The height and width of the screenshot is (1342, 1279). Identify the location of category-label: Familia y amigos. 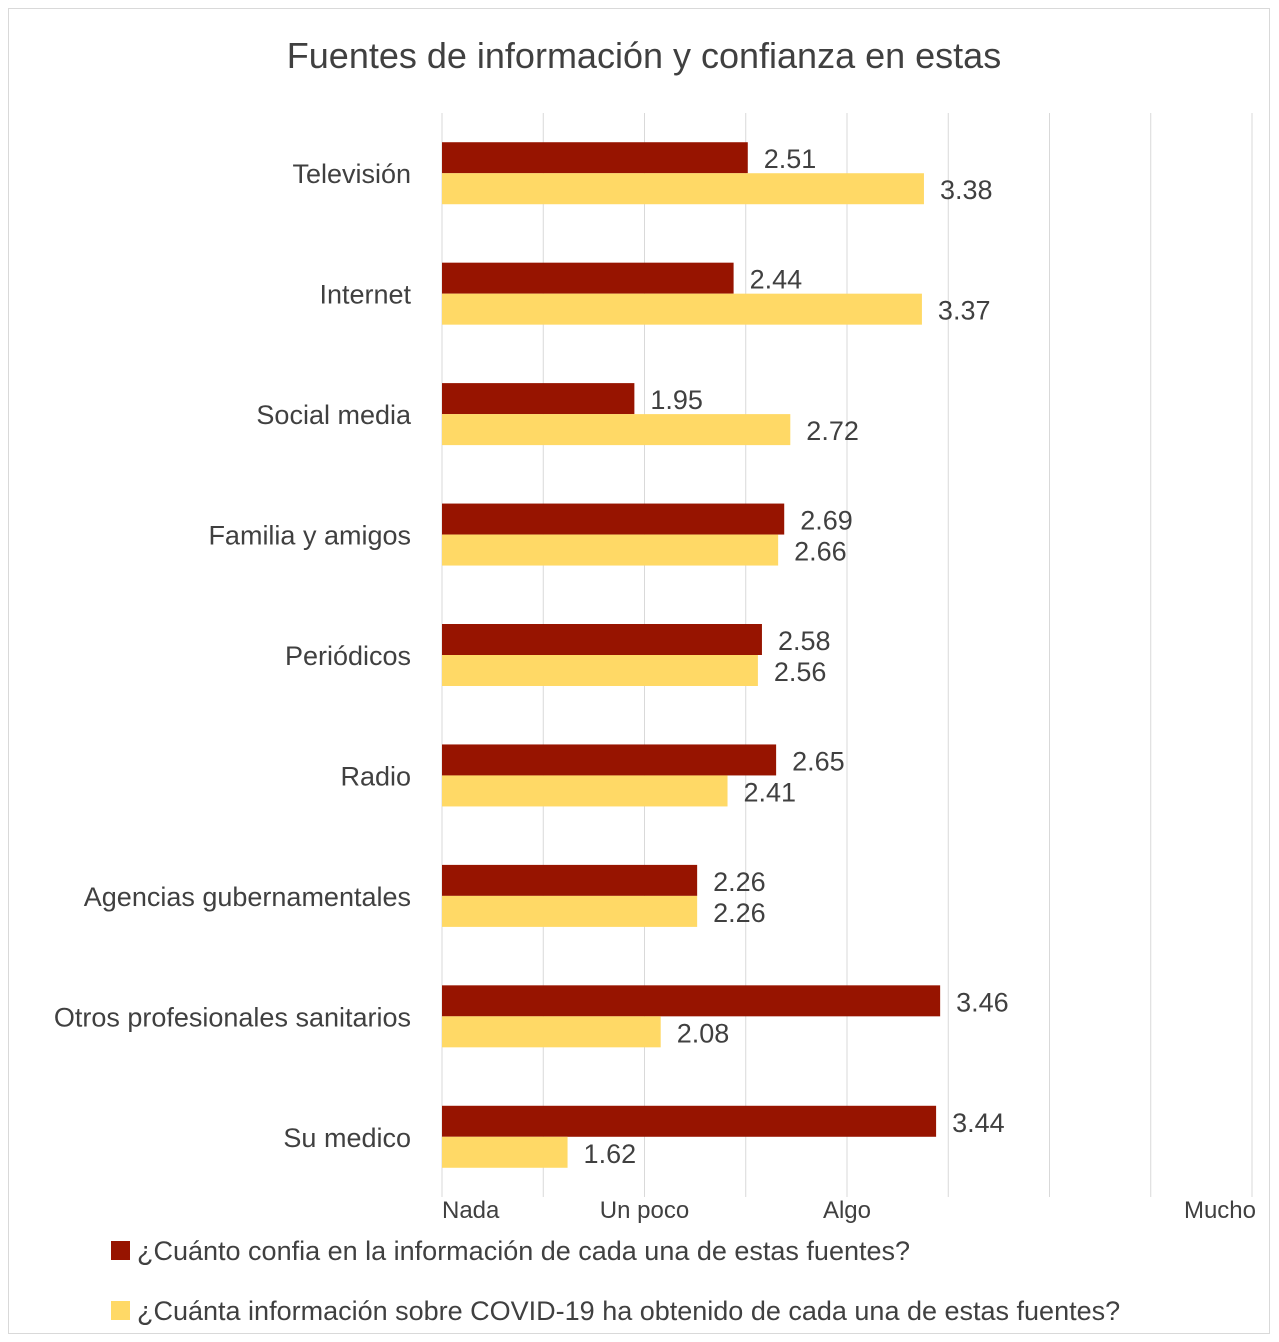
(309, 536).